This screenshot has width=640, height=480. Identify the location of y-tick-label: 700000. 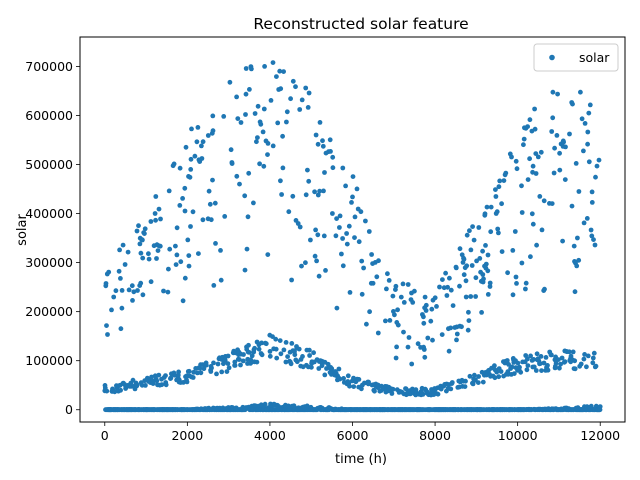
(49, 66).